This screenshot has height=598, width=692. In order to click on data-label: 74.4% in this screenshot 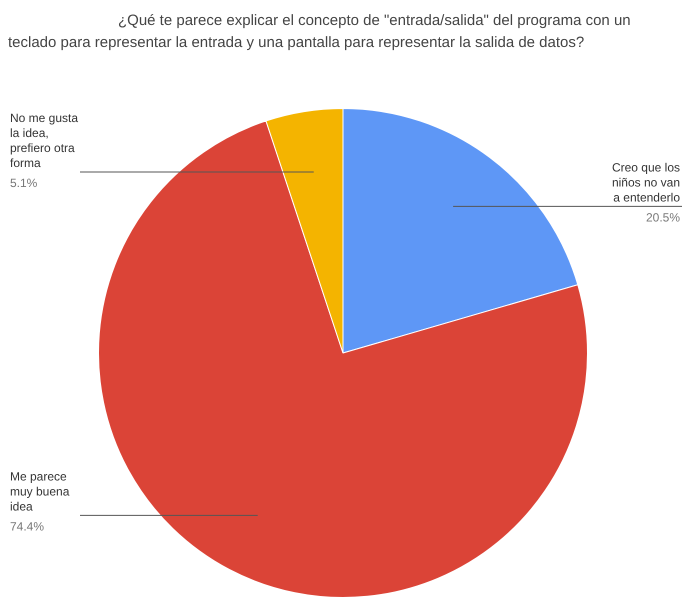, I will do `click(27, 526)`.